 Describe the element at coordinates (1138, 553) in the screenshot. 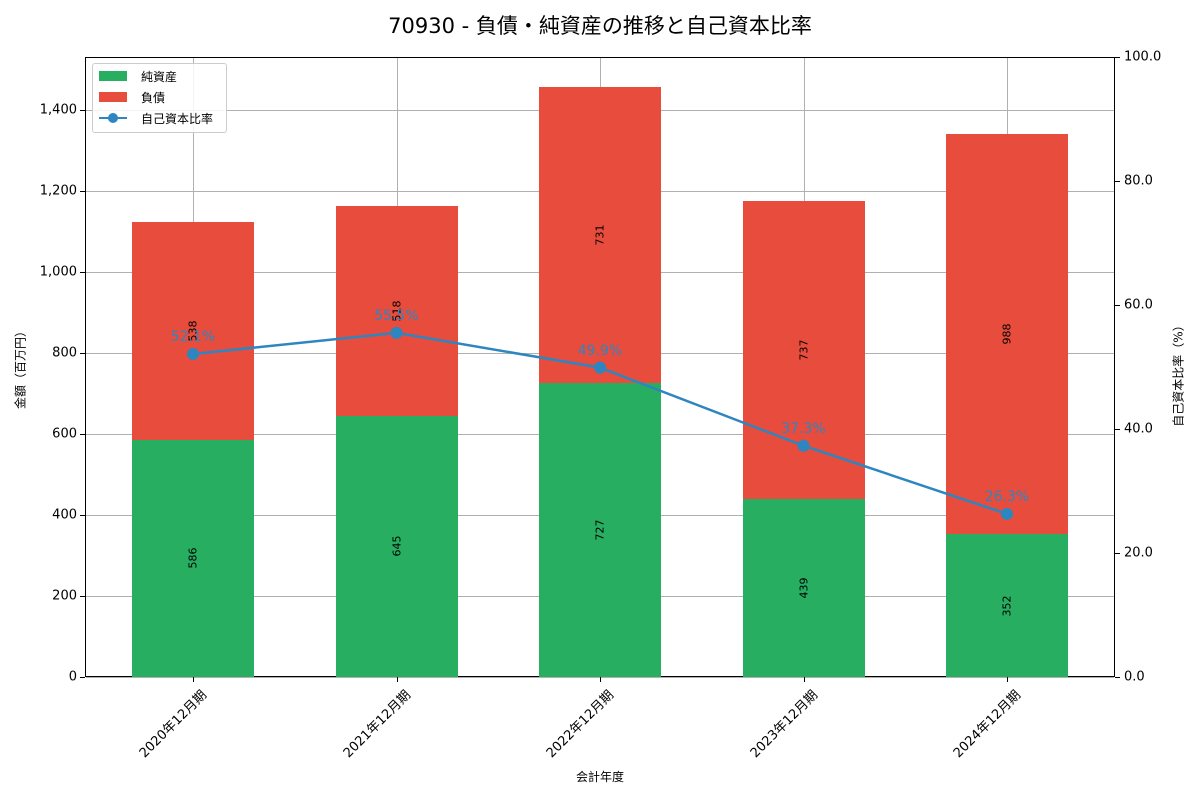

I see `y-tick-label-right: 20.0` at that location.